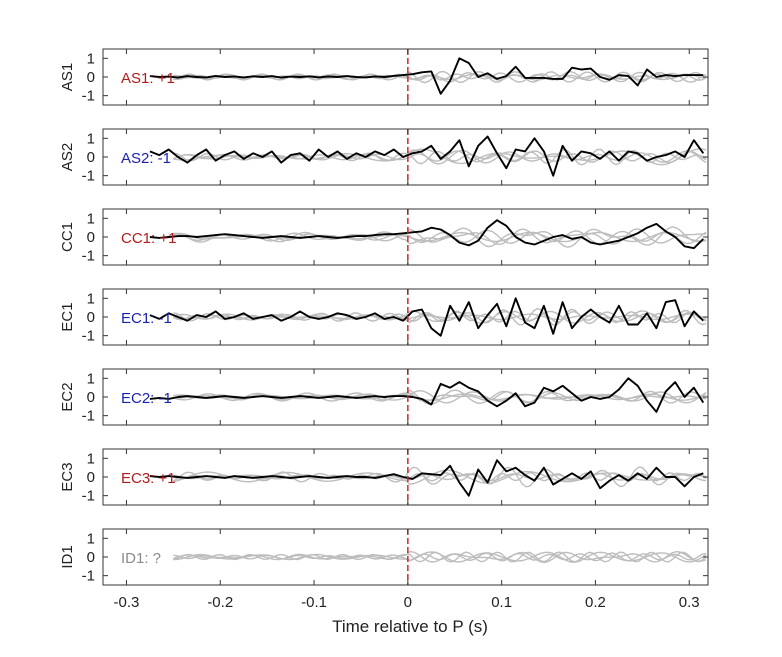 This screenshot has height=657, width=782. What do you see at coordinates (595, 602) in the screenshot?
I see `x-tick-label: 0.2` at bounding box center [595, 602].